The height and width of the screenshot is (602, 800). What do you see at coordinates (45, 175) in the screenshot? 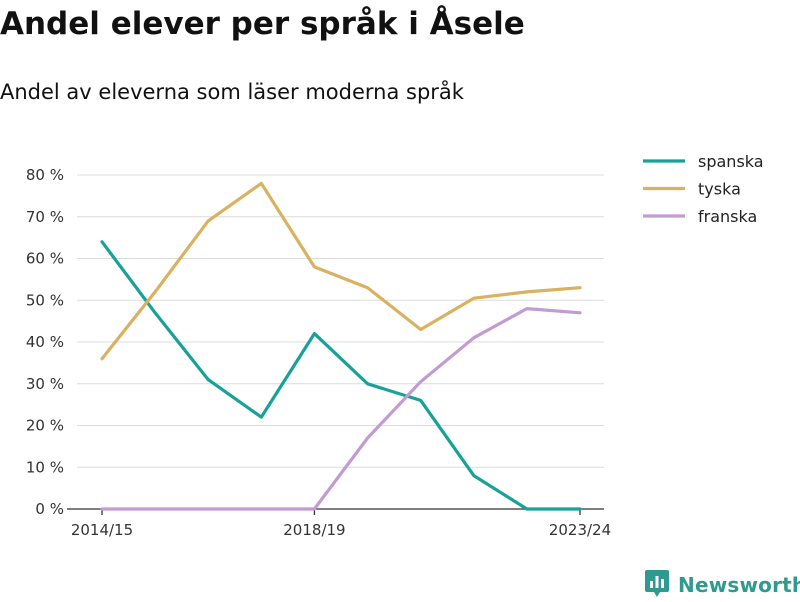
I see `y-tick-label: 80 %` at bounding box center [45, 175].